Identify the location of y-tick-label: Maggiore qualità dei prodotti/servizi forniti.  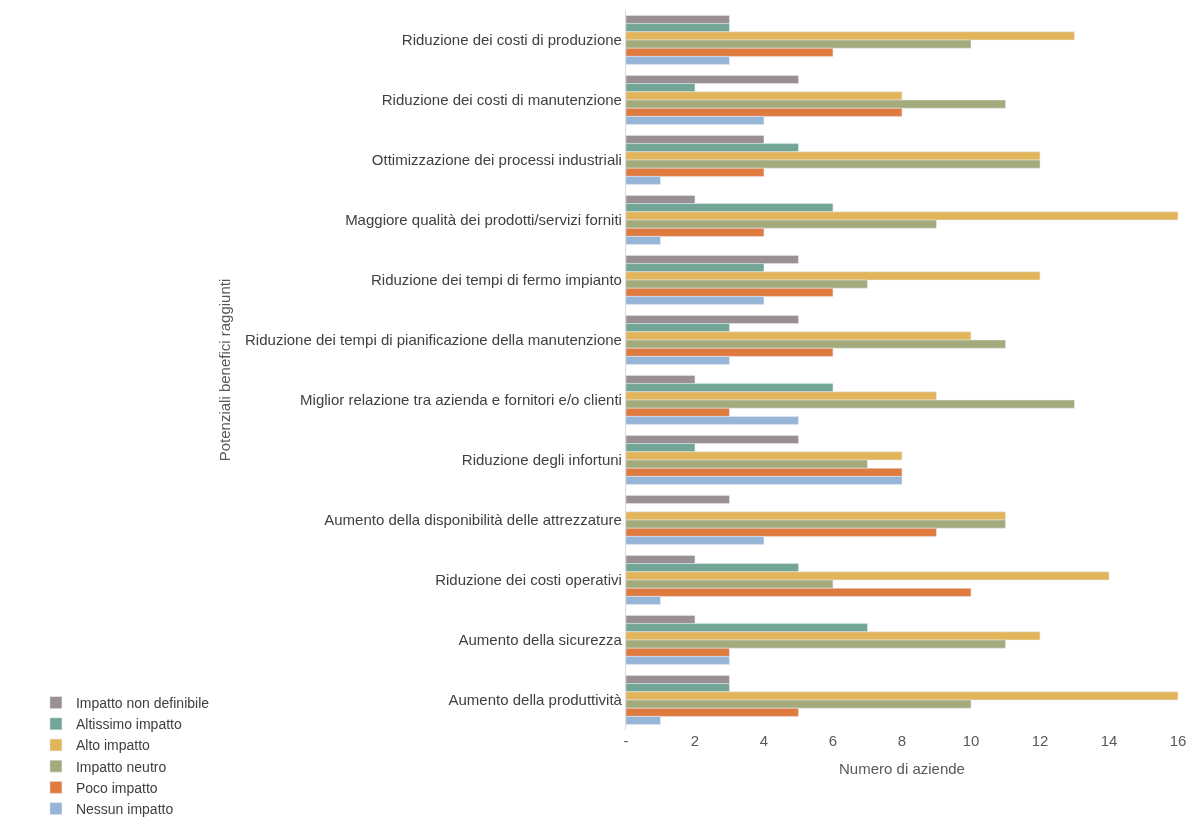
(483, 220).